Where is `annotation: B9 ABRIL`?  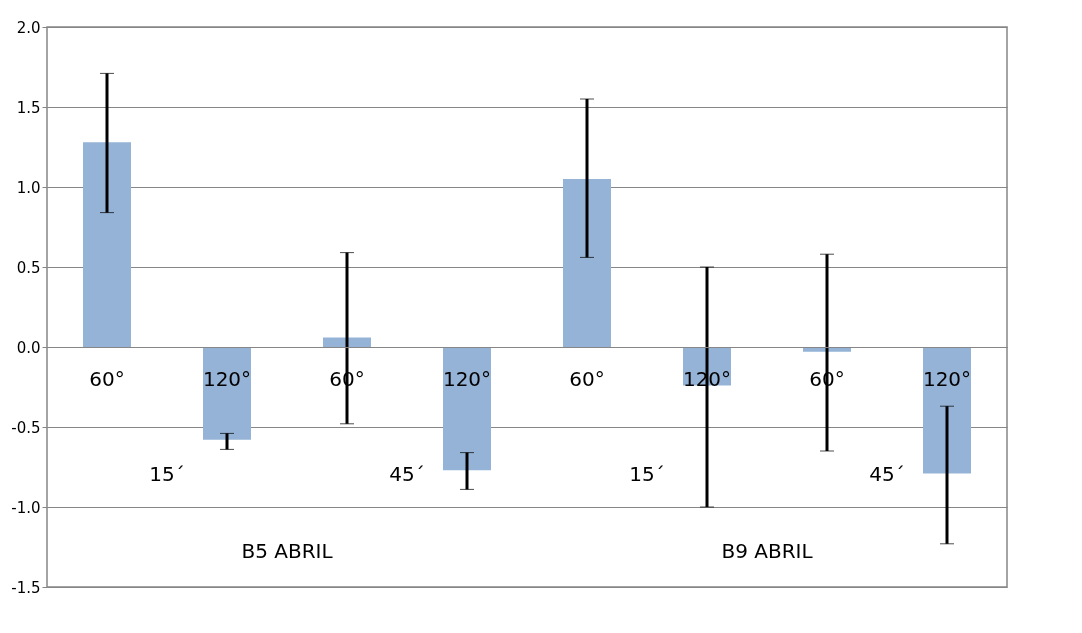
annotation: B9 ABRIL is located at coordinates (767, 551).